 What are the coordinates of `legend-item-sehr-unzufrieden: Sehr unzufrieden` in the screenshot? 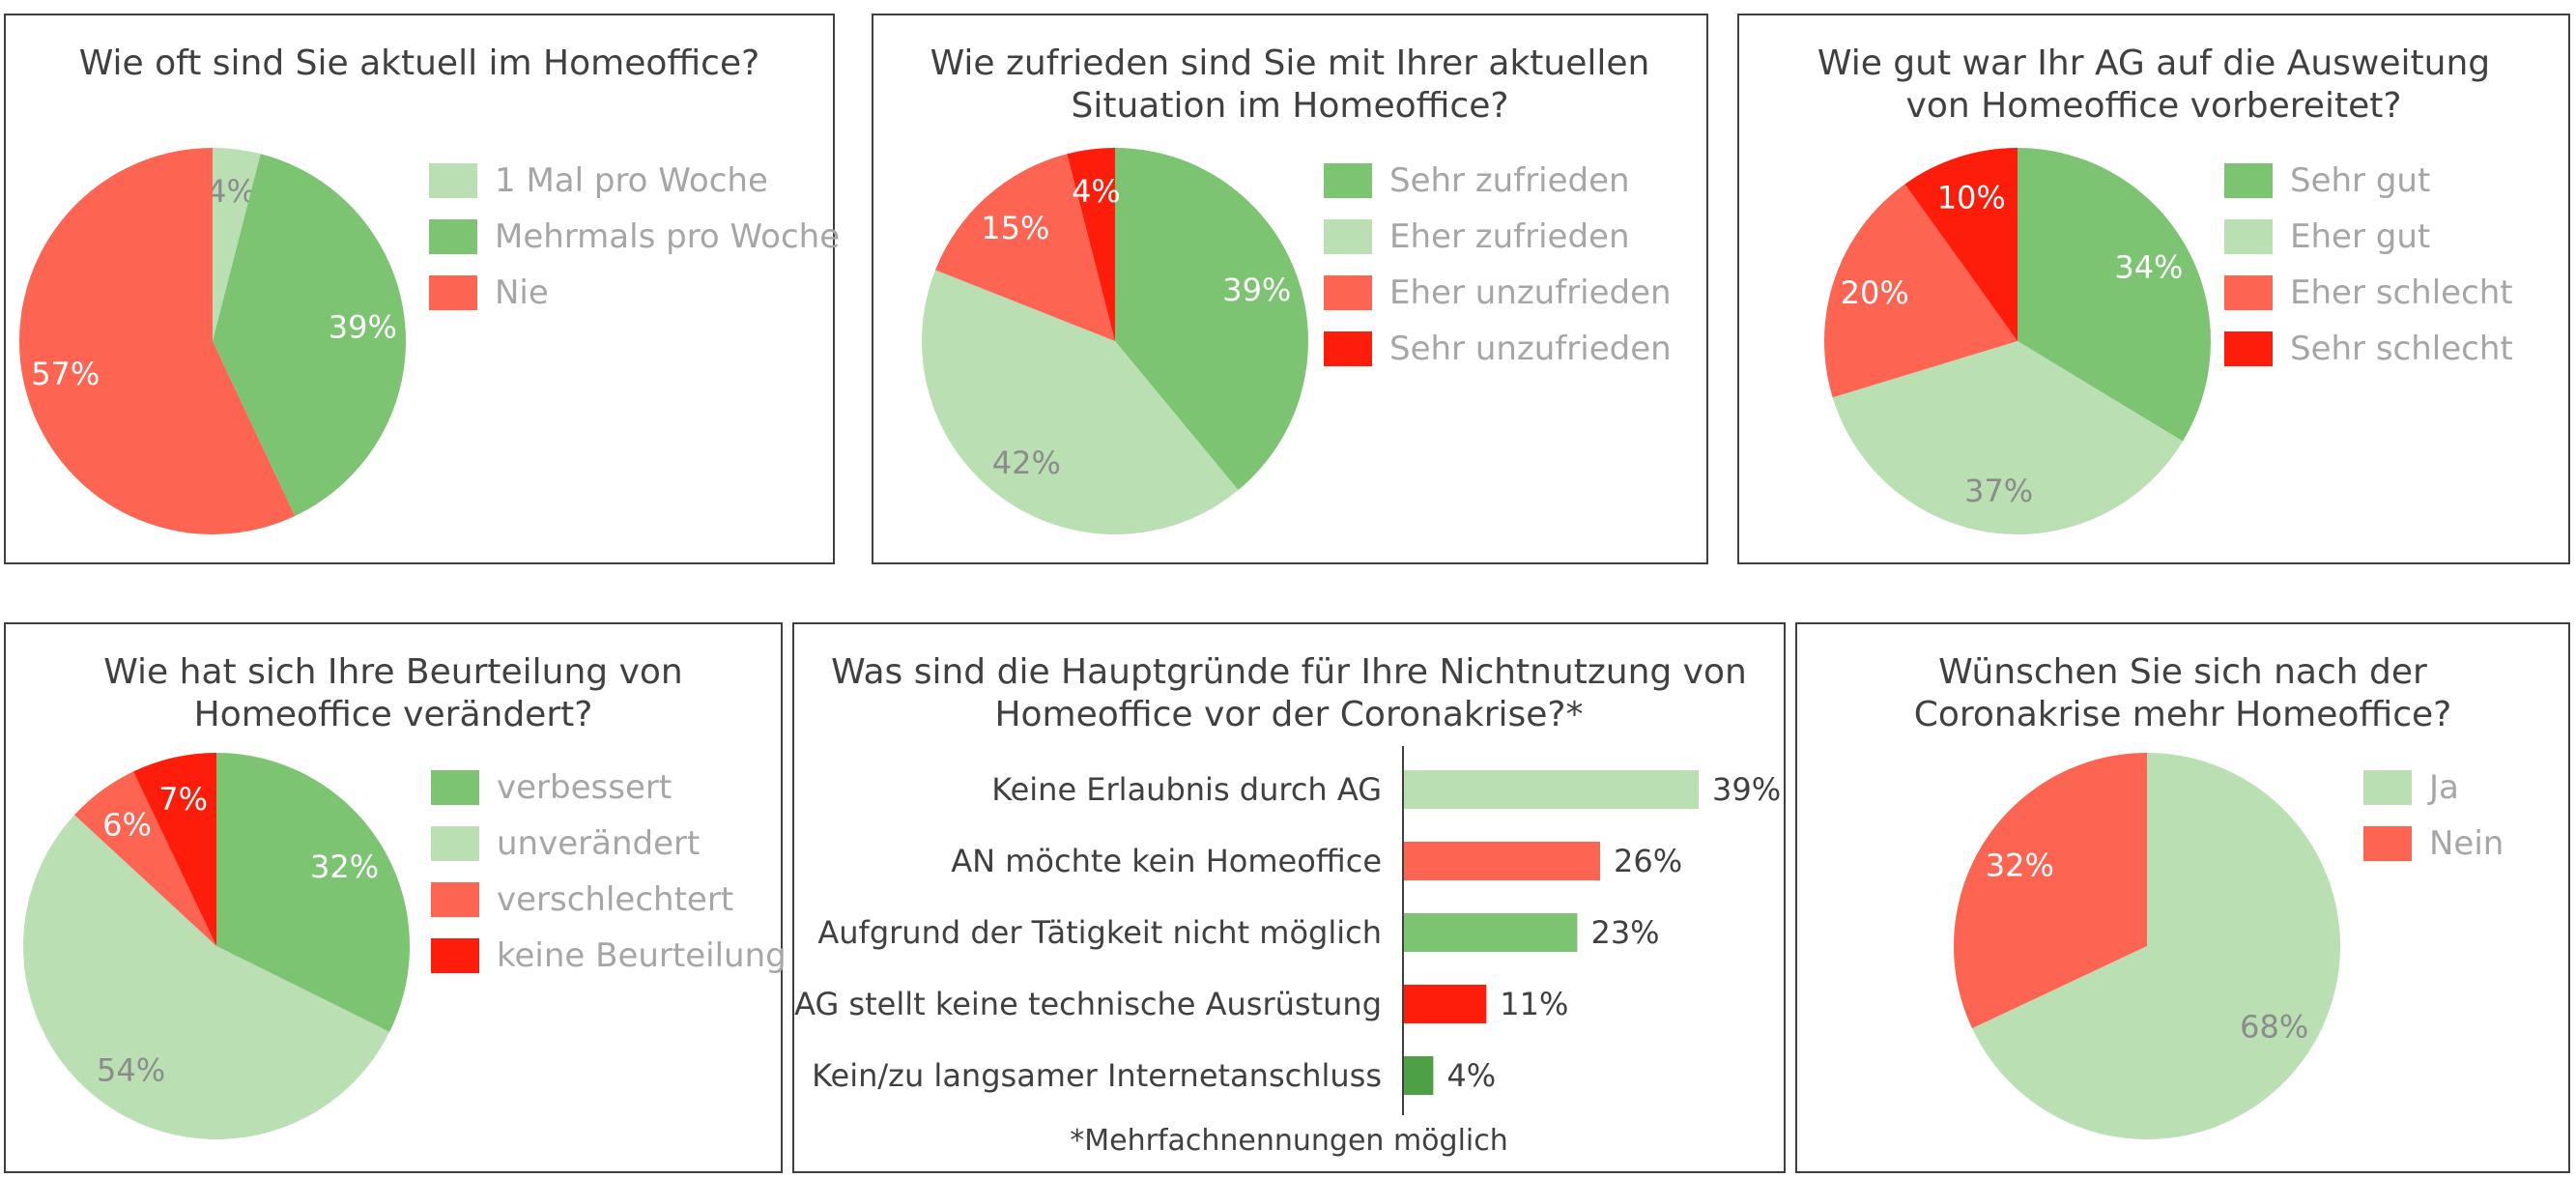 It's located at (1498, 349).